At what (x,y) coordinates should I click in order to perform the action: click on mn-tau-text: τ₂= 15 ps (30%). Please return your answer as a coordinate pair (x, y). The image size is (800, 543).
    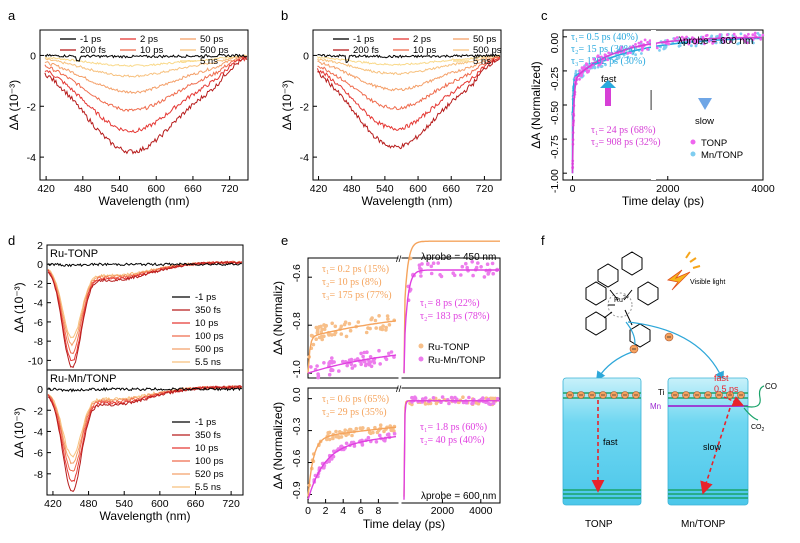
    Looking at the image, I should click on (603, 49).